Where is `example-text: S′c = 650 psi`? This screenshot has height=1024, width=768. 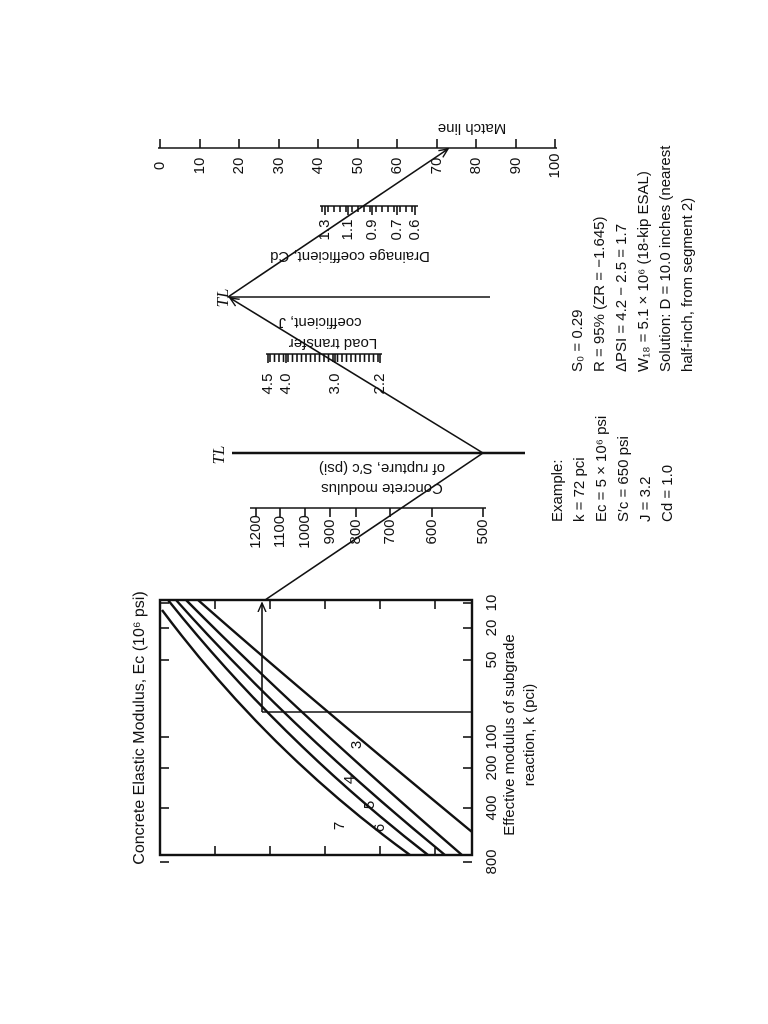 example-text: S′c = 650 psi is located at coordinates (623, 479).